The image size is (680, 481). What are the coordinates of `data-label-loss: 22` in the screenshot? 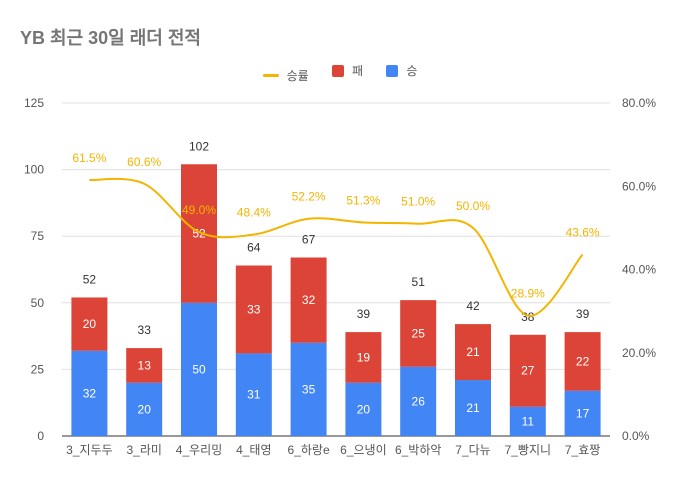 It's located at (583, 361).